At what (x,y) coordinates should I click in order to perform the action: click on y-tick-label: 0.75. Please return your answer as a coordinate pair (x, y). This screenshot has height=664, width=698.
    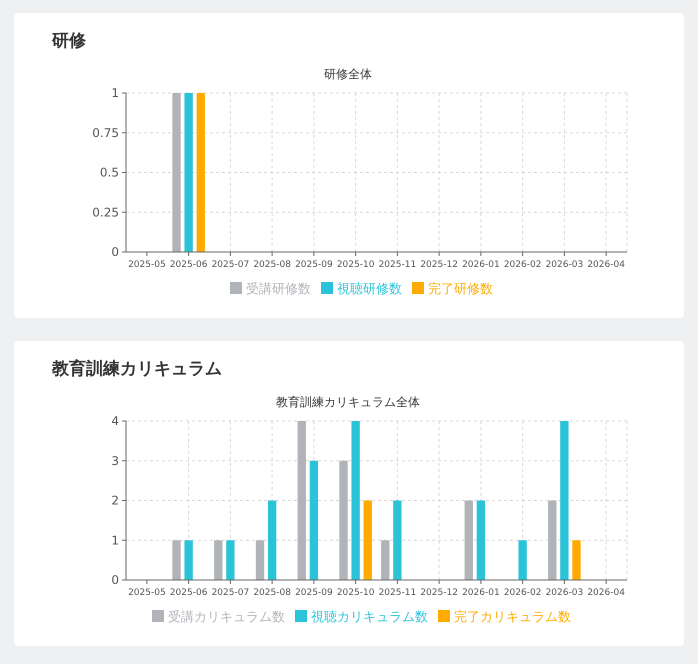
    Looking at the image, I should click on (105, 133).